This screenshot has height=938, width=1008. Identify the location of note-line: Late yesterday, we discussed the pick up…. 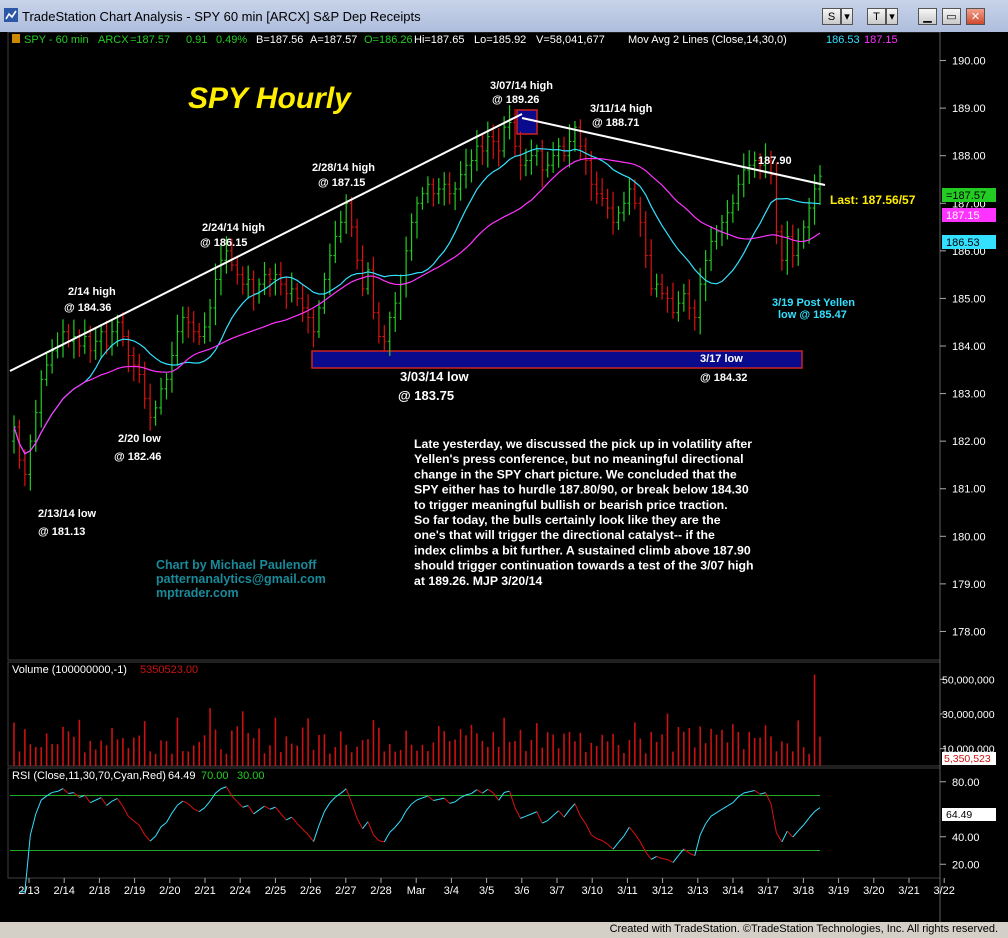
(583, 444).